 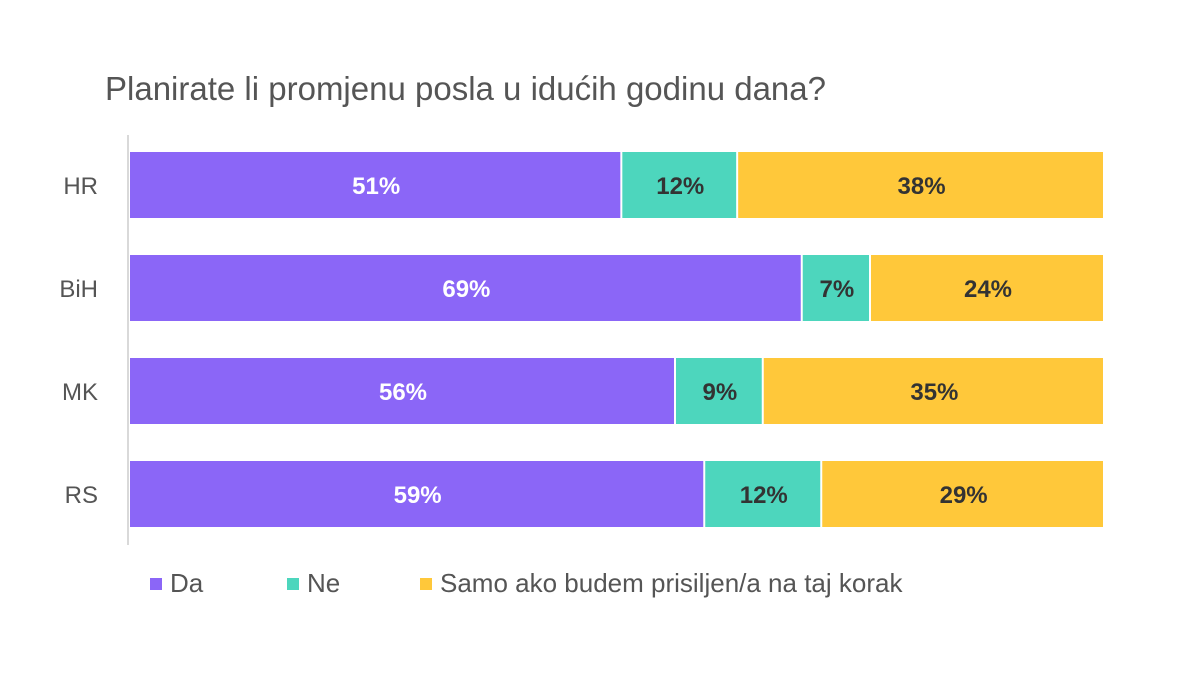 I want to click on legend-item-da: Da, so click(x=176, y=583).